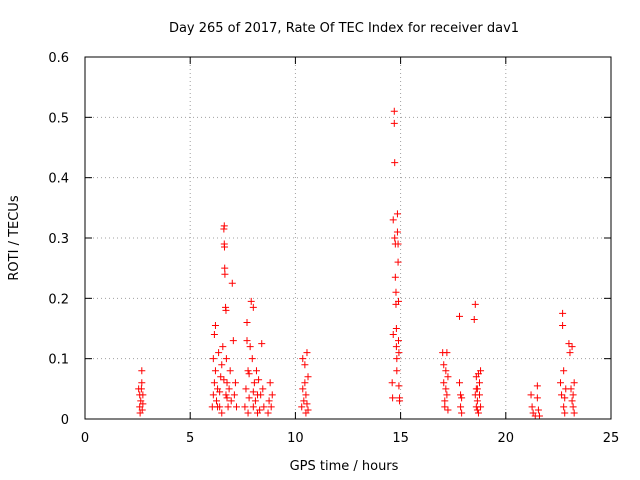  I want to click on y-tick-label: 0.1, so click(58, 360).